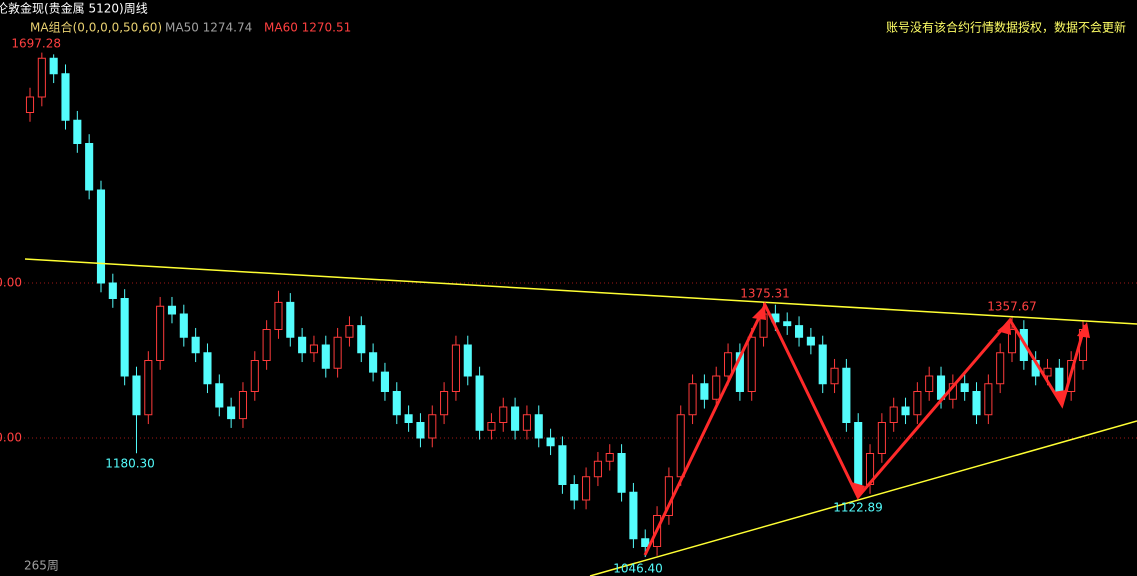 The width and height of the screenshot is (1137, 576). I want to click on y-tick-label: 1200.00, so click(11, 438).